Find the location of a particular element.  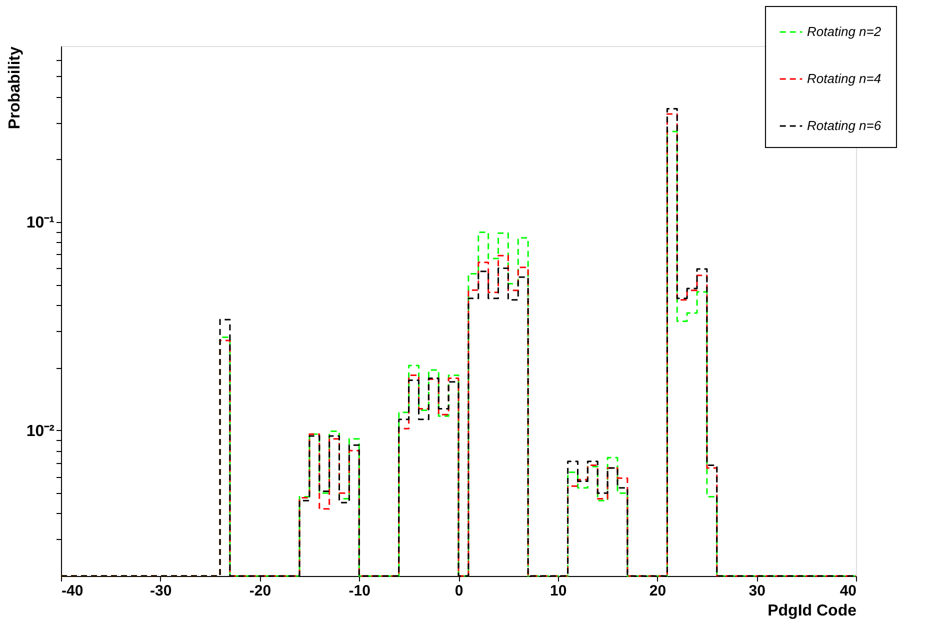

y-tick-label: 10⁻² is located at coordinates (40, 431).